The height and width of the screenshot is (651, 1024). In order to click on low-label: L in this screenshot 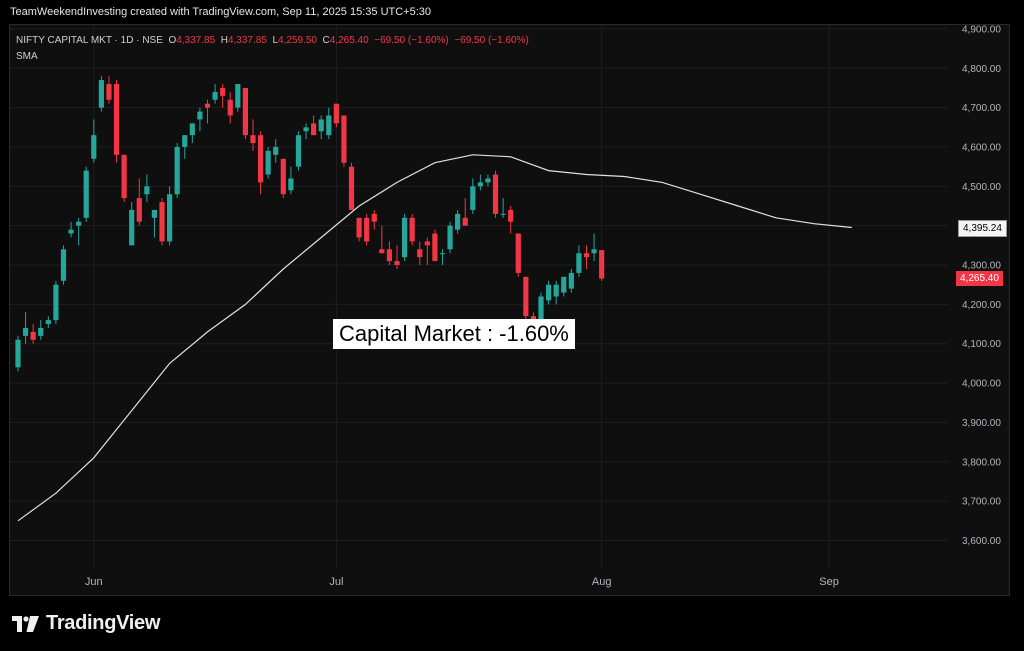, I will do `click(275, 40)`.